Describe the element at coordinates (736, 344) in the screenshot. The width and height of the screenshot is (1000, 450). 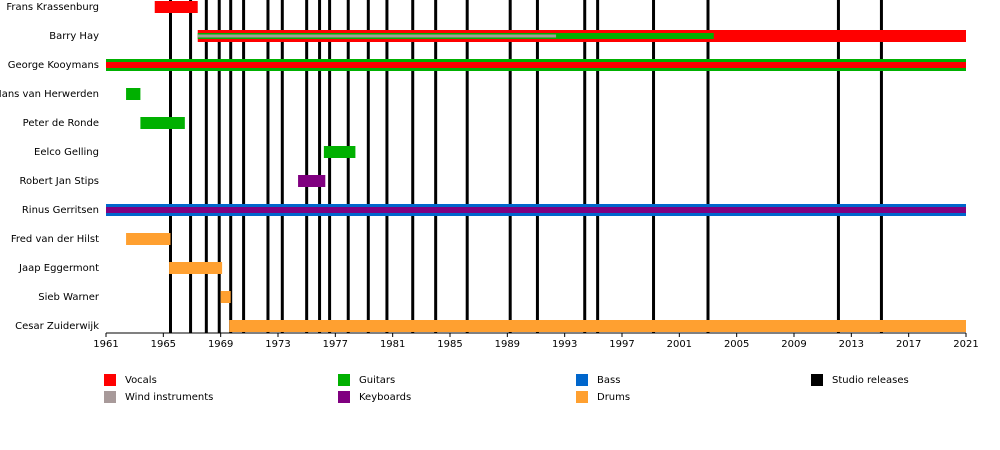
I see `x-tick-label: 2005` at that location.